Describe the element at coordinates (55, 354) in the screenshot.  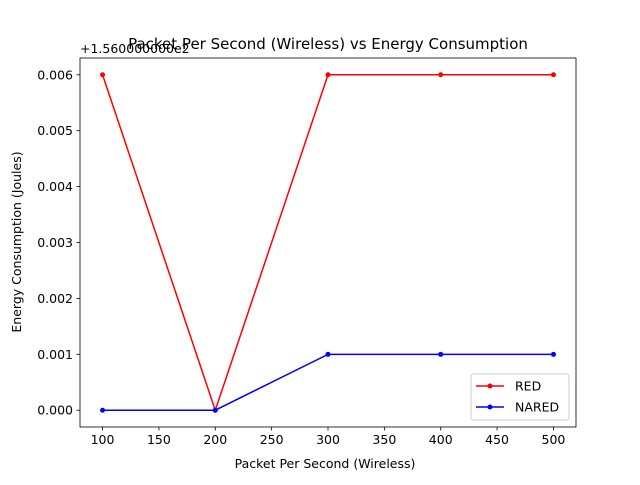
I see `y-tick-label: 0.001` at that location.